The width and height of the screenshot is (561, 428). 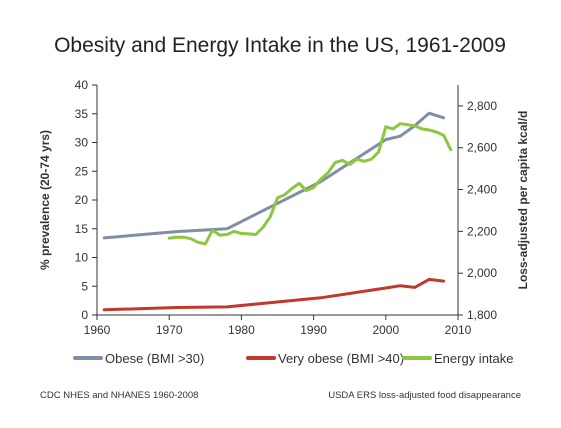 I want to click on y-right-tick-label: 1,800, so click(x=482, y=315).